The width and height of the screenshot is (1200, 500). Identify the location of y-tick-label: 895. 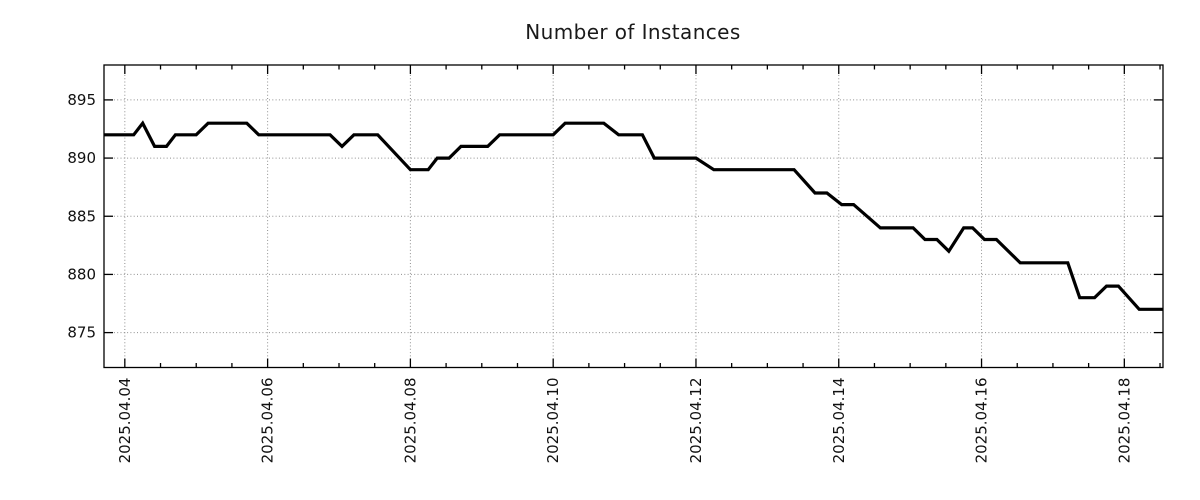
(81, 100).